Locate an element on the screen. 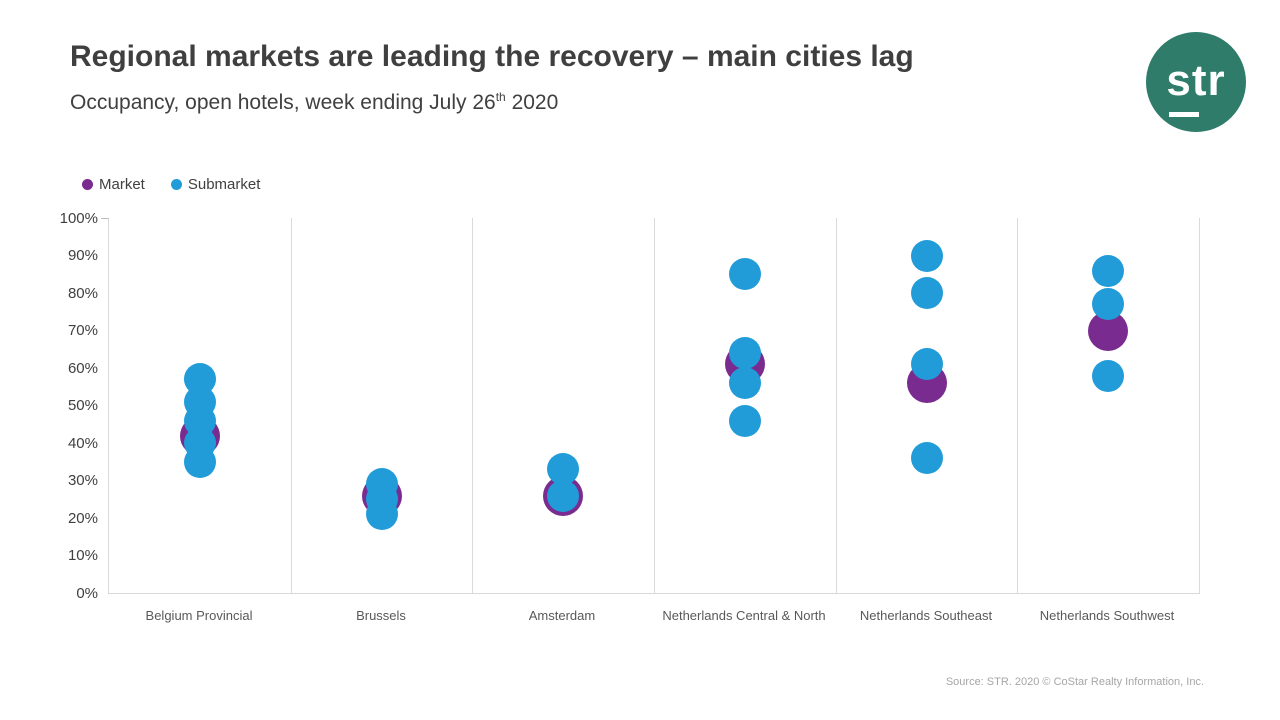 This screenshot has height=720, width=1280. chart-subtitle-year: 2020 is located at coordinates (532, 102).